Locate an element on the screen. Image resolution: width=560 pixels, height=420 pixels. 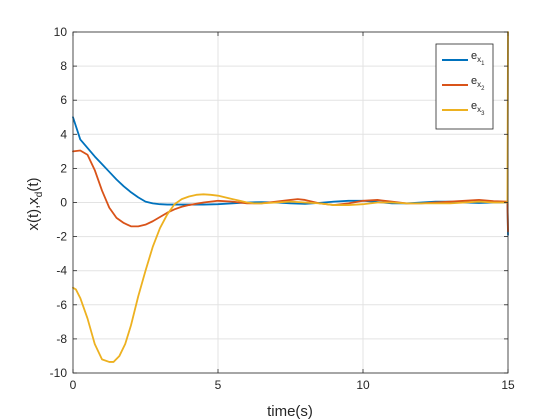
x-tick-label: 15 is located at coordinates (508, 385).